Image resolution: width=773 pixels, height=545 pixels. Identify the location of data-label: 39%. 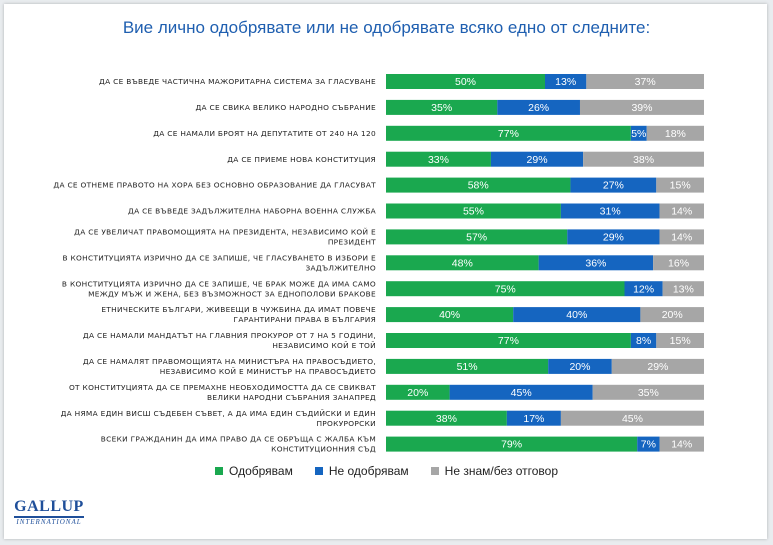
(641, 108).